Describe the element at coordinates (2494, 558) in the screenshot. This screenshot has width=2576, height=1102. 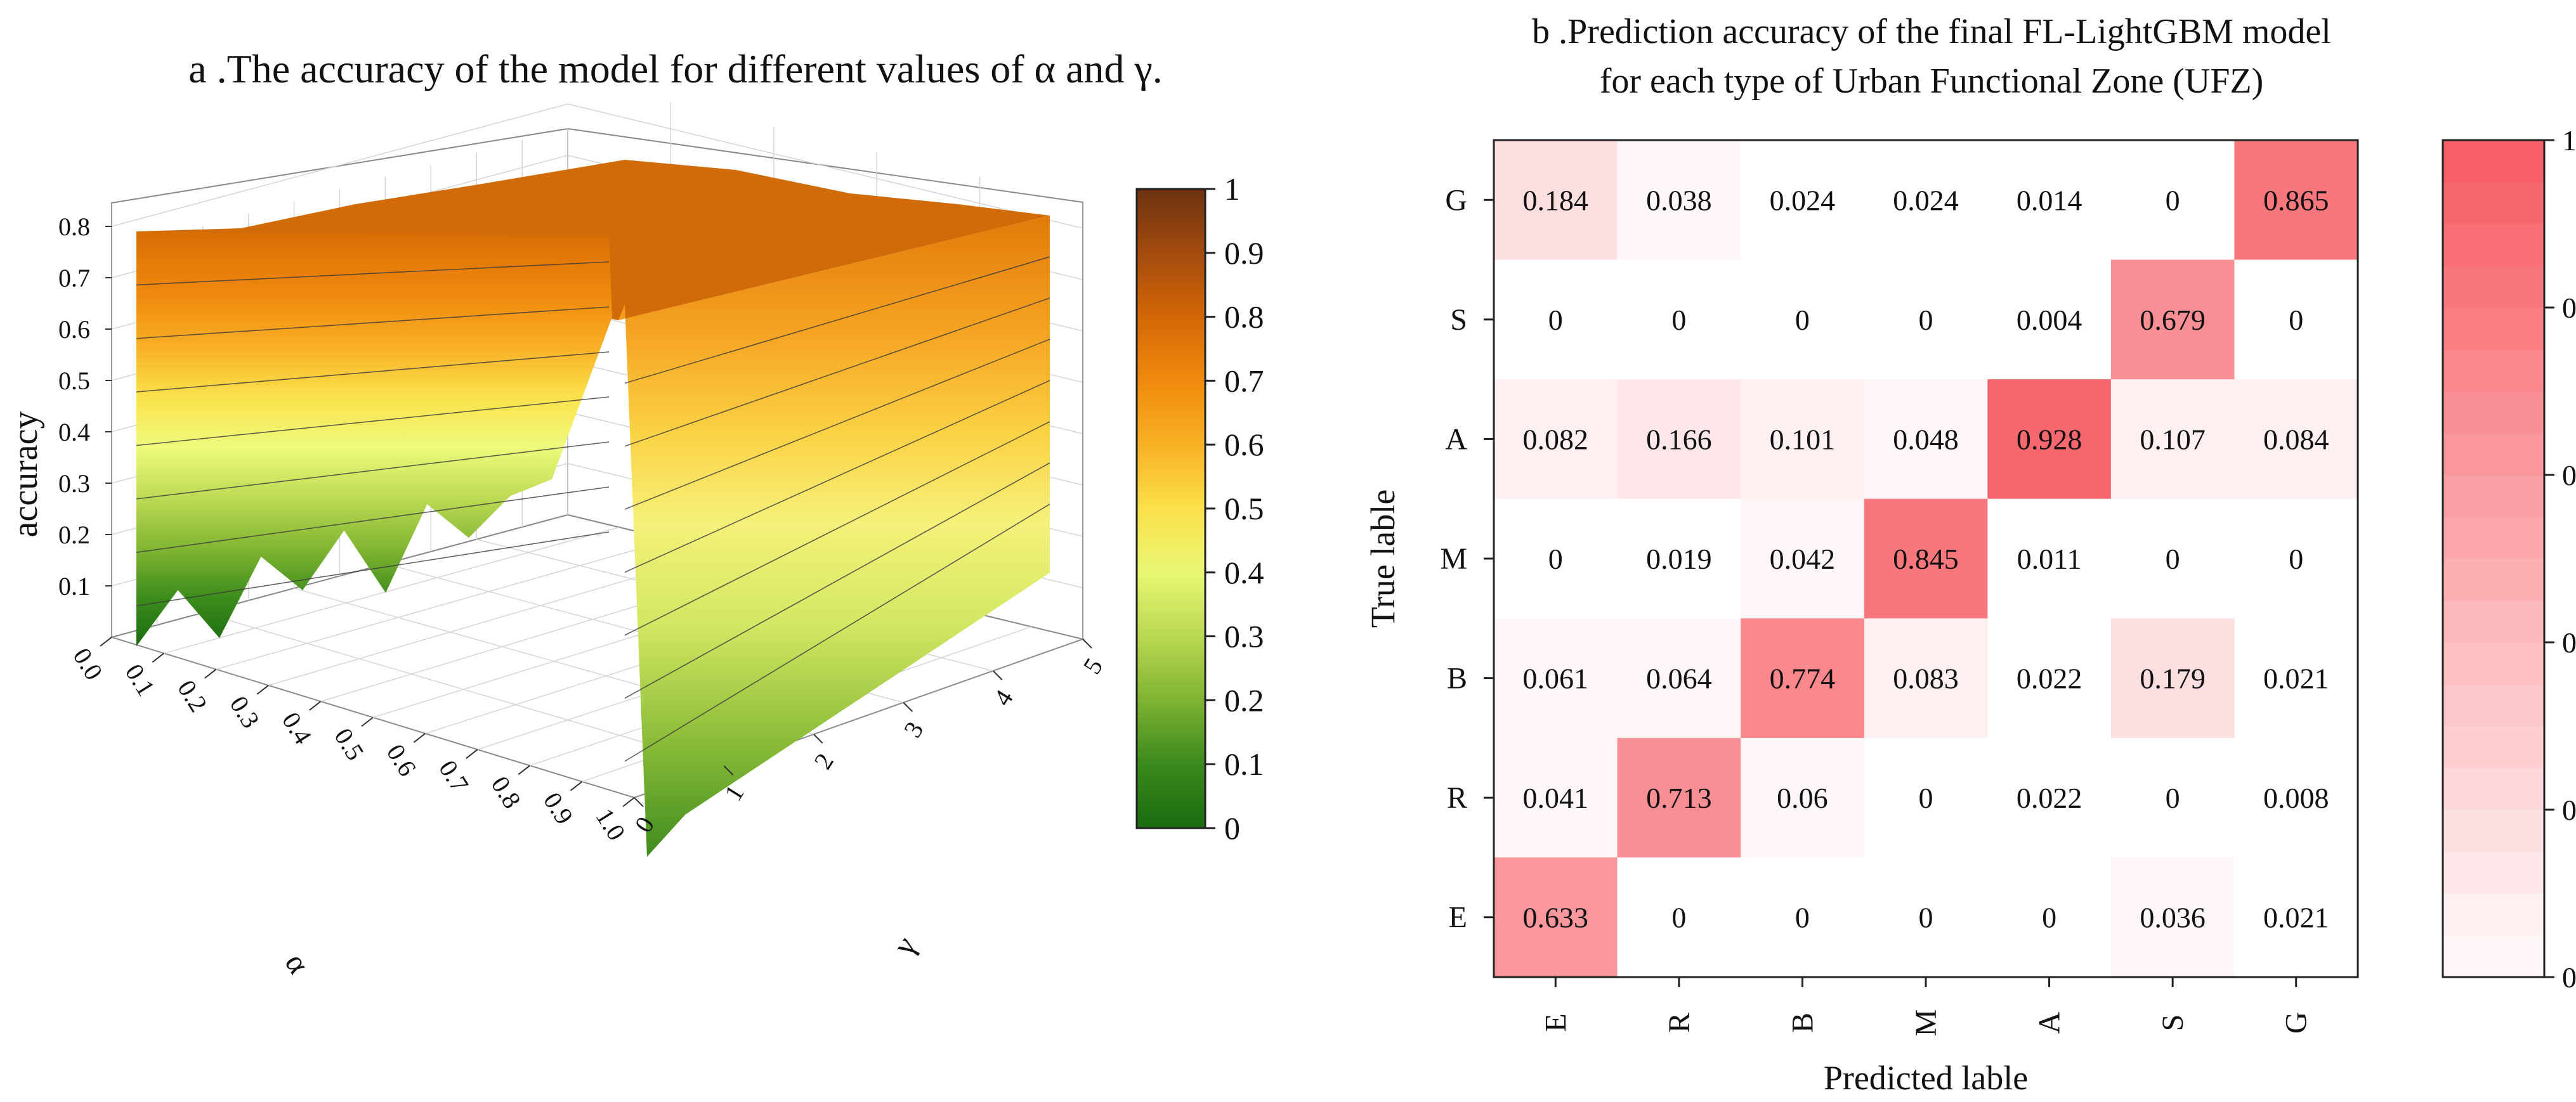
I see `panel-b-colorbar-frame` at that location.